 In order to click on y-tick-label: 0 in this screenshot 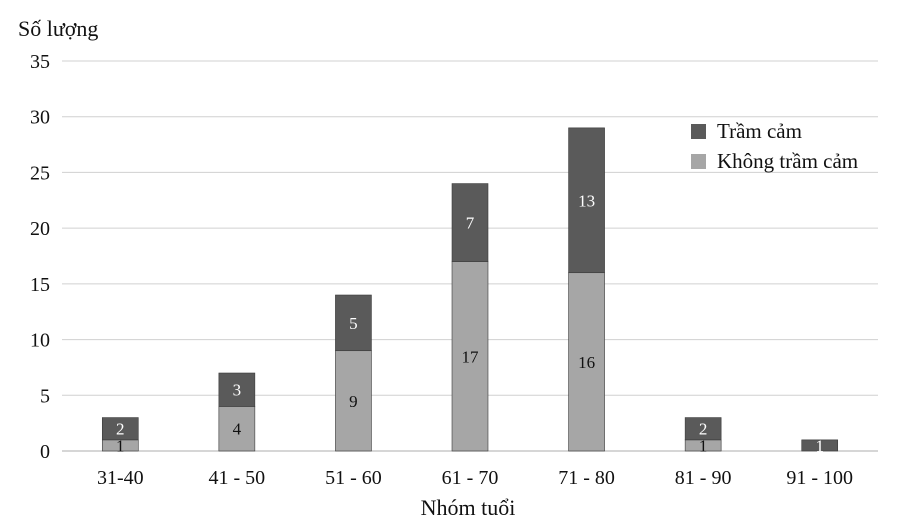, I will do `click(45, 452)`.